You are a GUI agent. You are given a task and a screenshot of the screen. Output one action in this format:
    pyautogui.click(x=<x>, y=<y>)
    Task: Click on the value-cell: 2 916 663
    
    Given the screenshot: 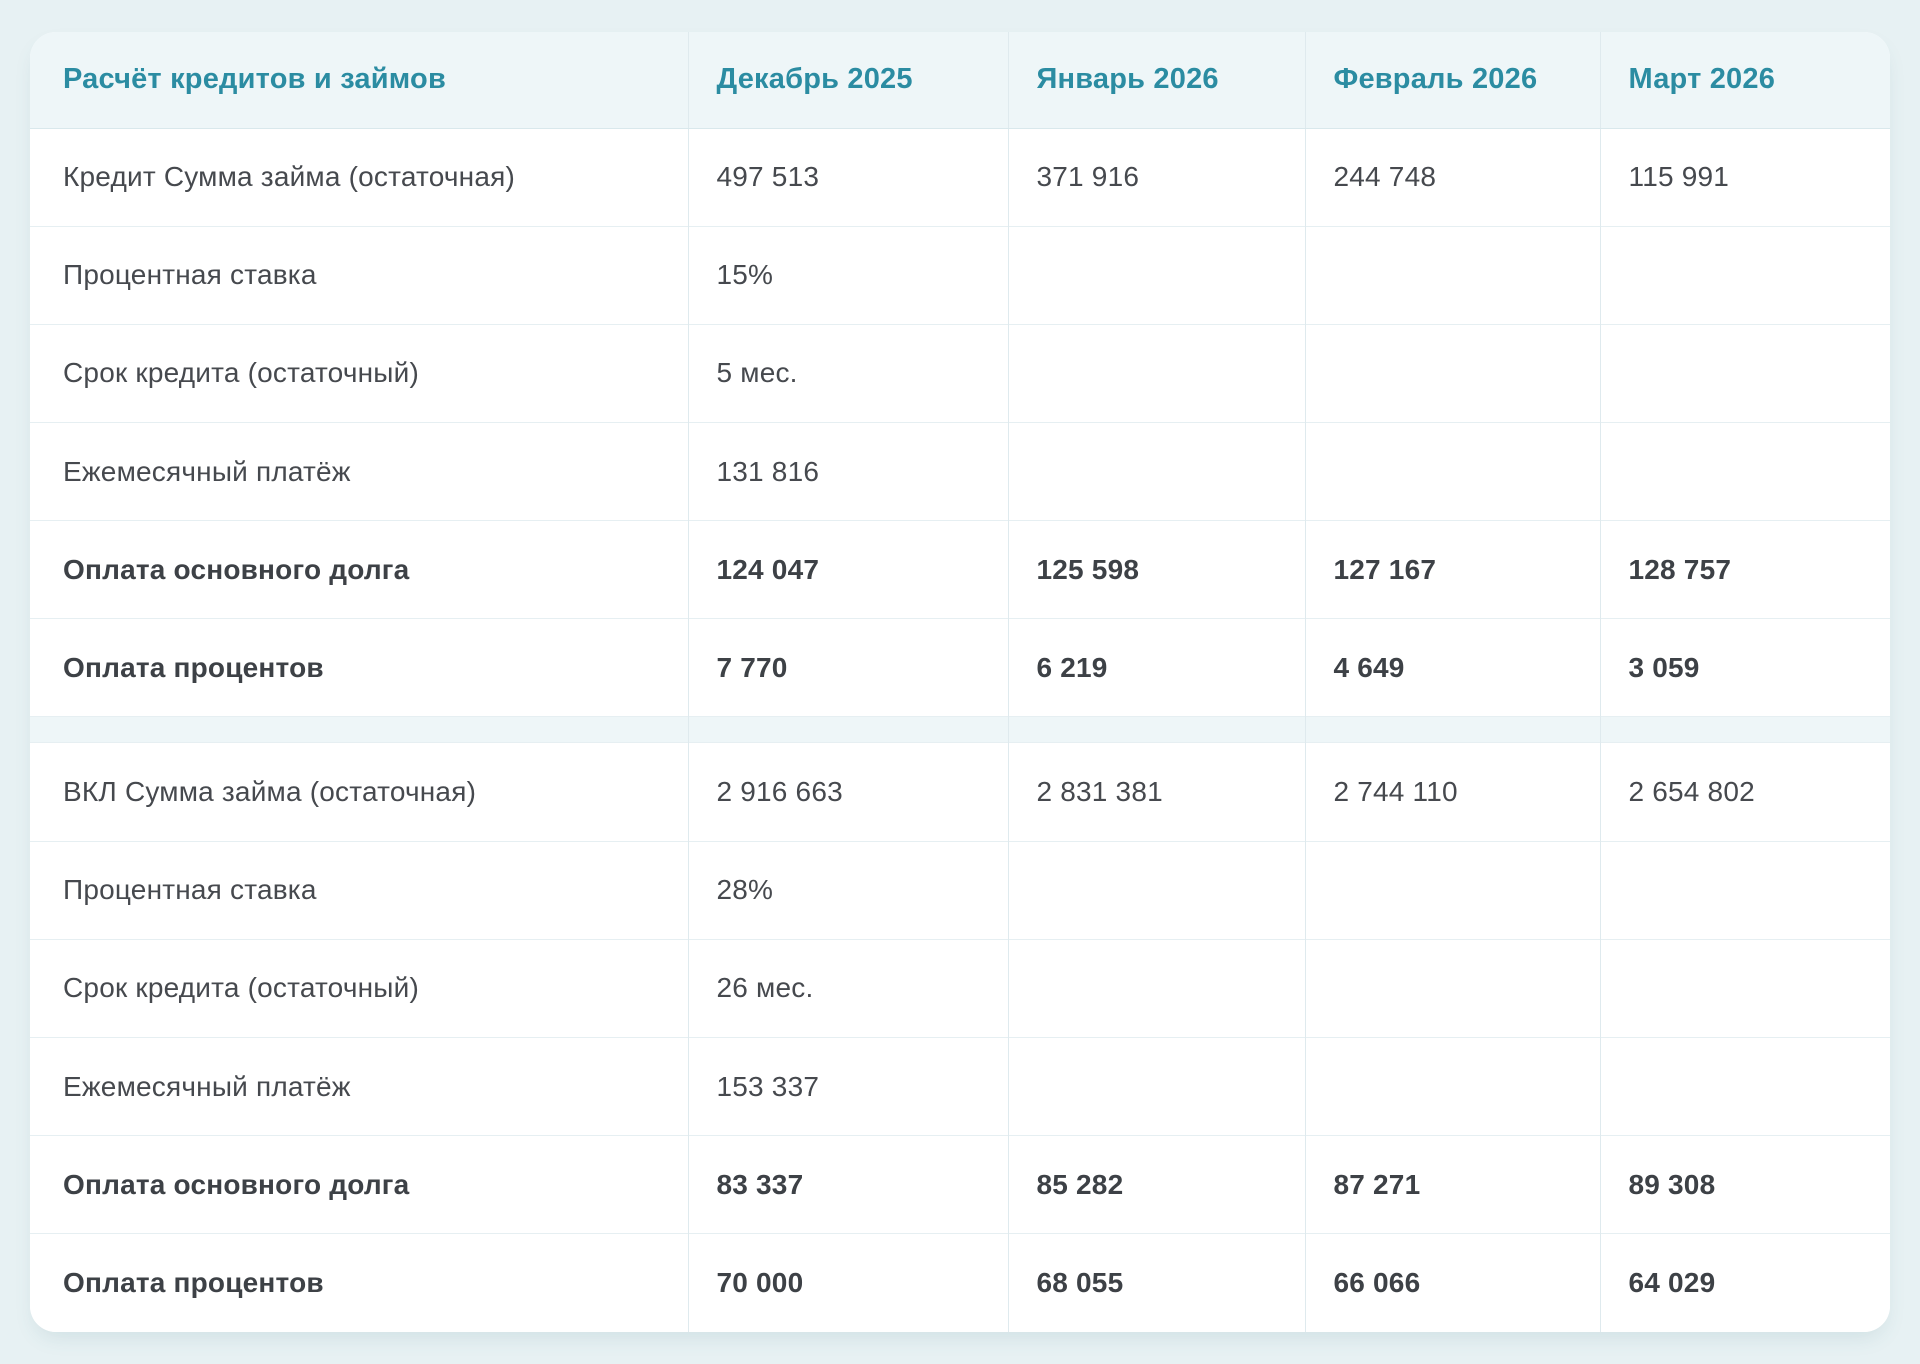 What is the action you would take?
    pyautogui.click(x=847, y=792)
    